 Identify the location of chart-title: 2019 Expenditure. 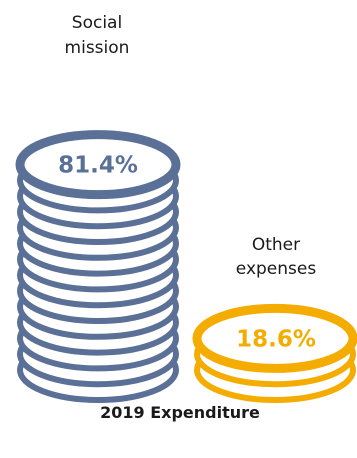
(180, 412).